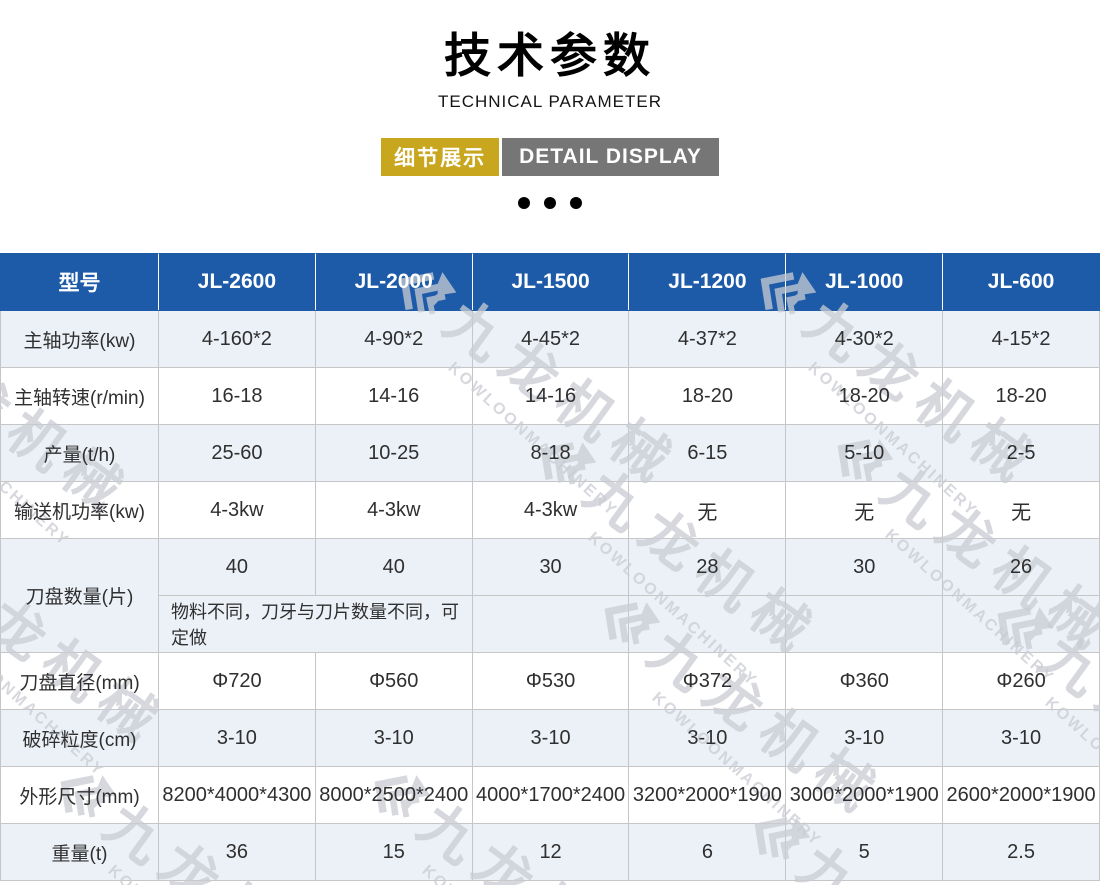 This screenshot has width=1100, height=885. Describe the element at coordinates (1021, 852) in the screenshot. I see `table-cell: 2.5` at that location.